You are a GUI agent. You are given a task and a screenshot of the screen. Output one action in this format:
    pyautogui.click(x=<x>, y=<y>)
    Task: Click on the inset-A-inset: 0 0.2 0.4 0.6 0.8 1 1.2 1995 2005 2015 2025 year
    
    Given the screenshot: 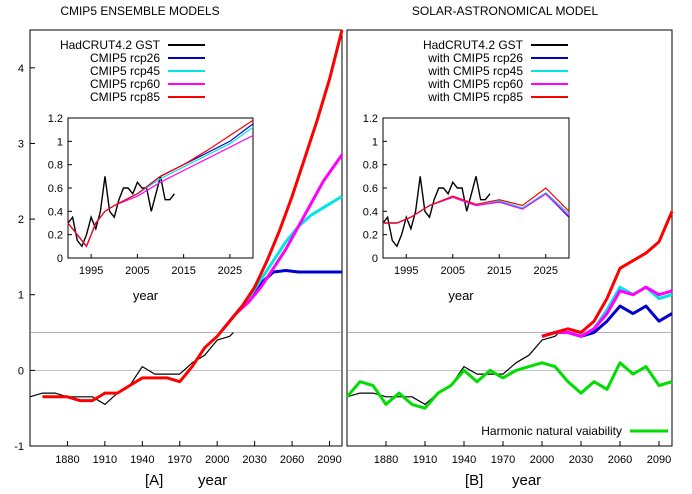 What is the action you would take?
    pyautogui.click(x=151, y=208)
    